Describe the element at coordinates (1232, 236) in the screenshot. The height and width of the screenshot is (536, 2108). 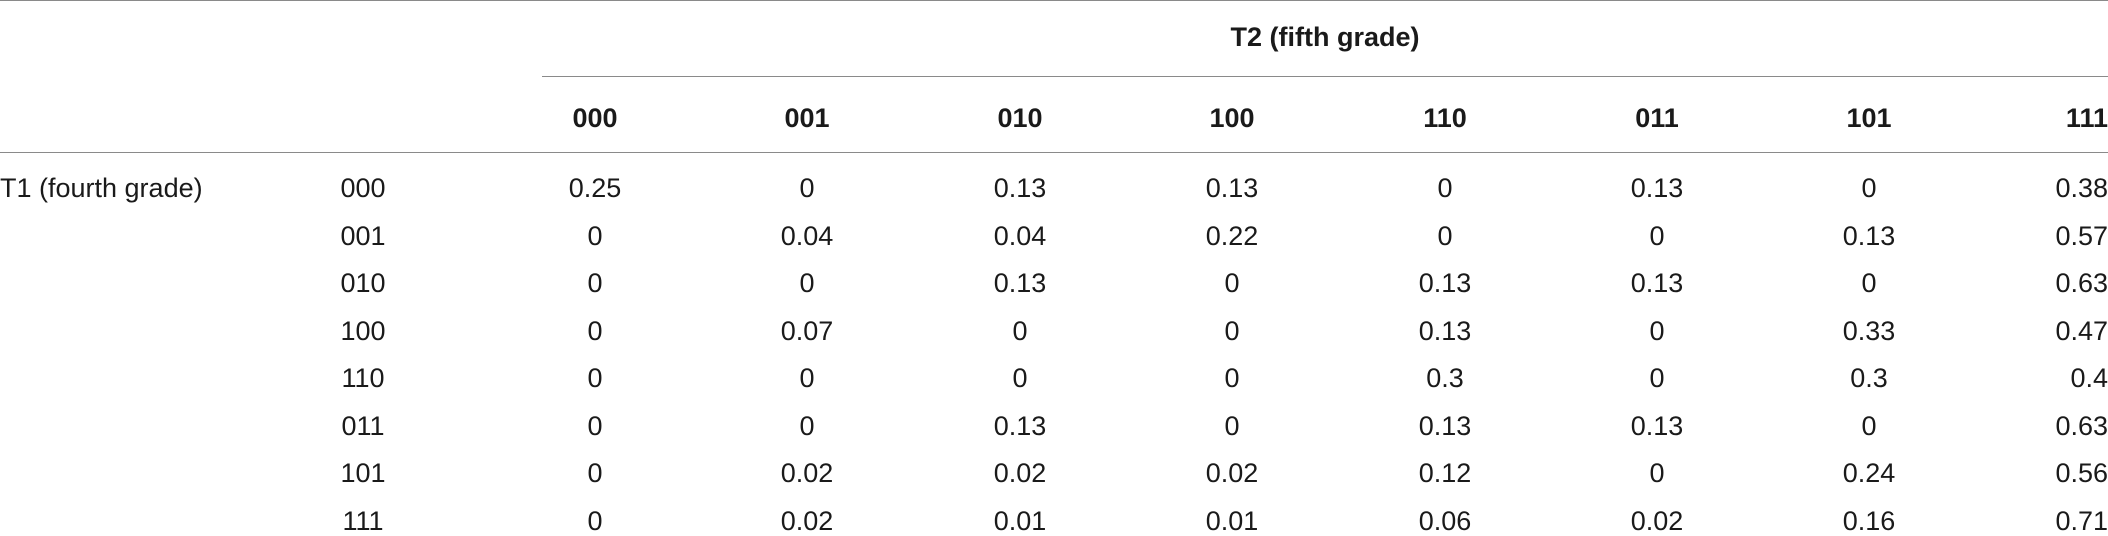
I see `table-cell: 0.22` at that location.